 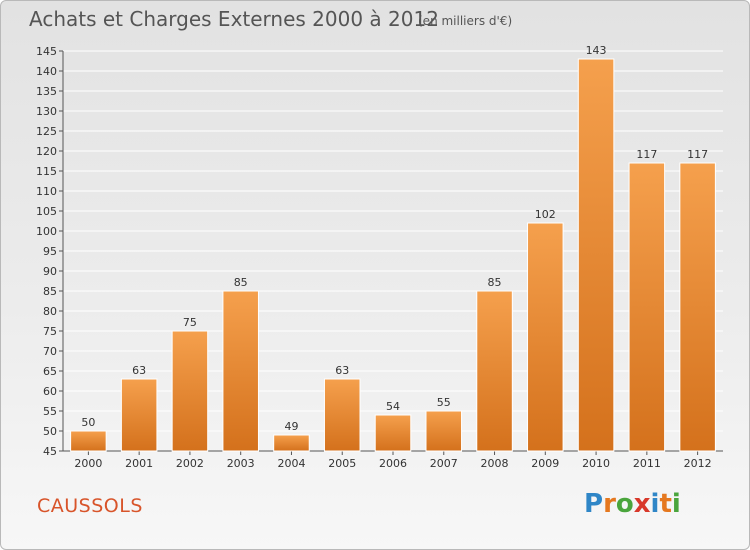 I want to click on y-tick-label: 70, so click(x=50, y=351).